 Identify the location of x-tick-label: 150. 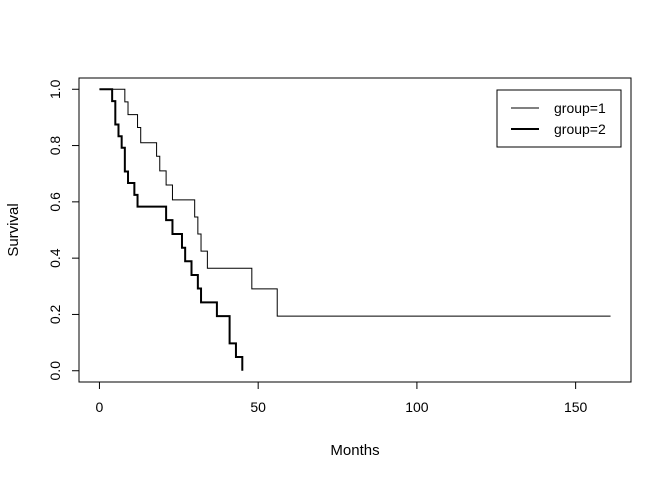
(576, 407).